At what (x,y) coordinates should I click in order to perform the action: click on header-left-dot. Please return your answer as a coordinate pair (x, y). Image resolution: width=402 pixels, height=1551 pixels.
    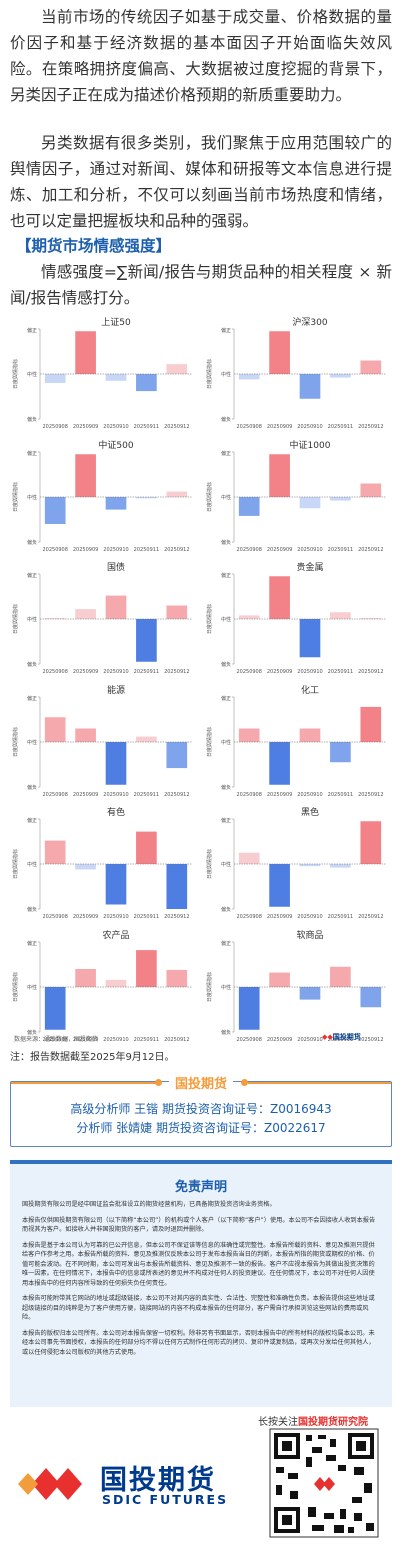
    Looking at the image, I should click on (158, 1082).